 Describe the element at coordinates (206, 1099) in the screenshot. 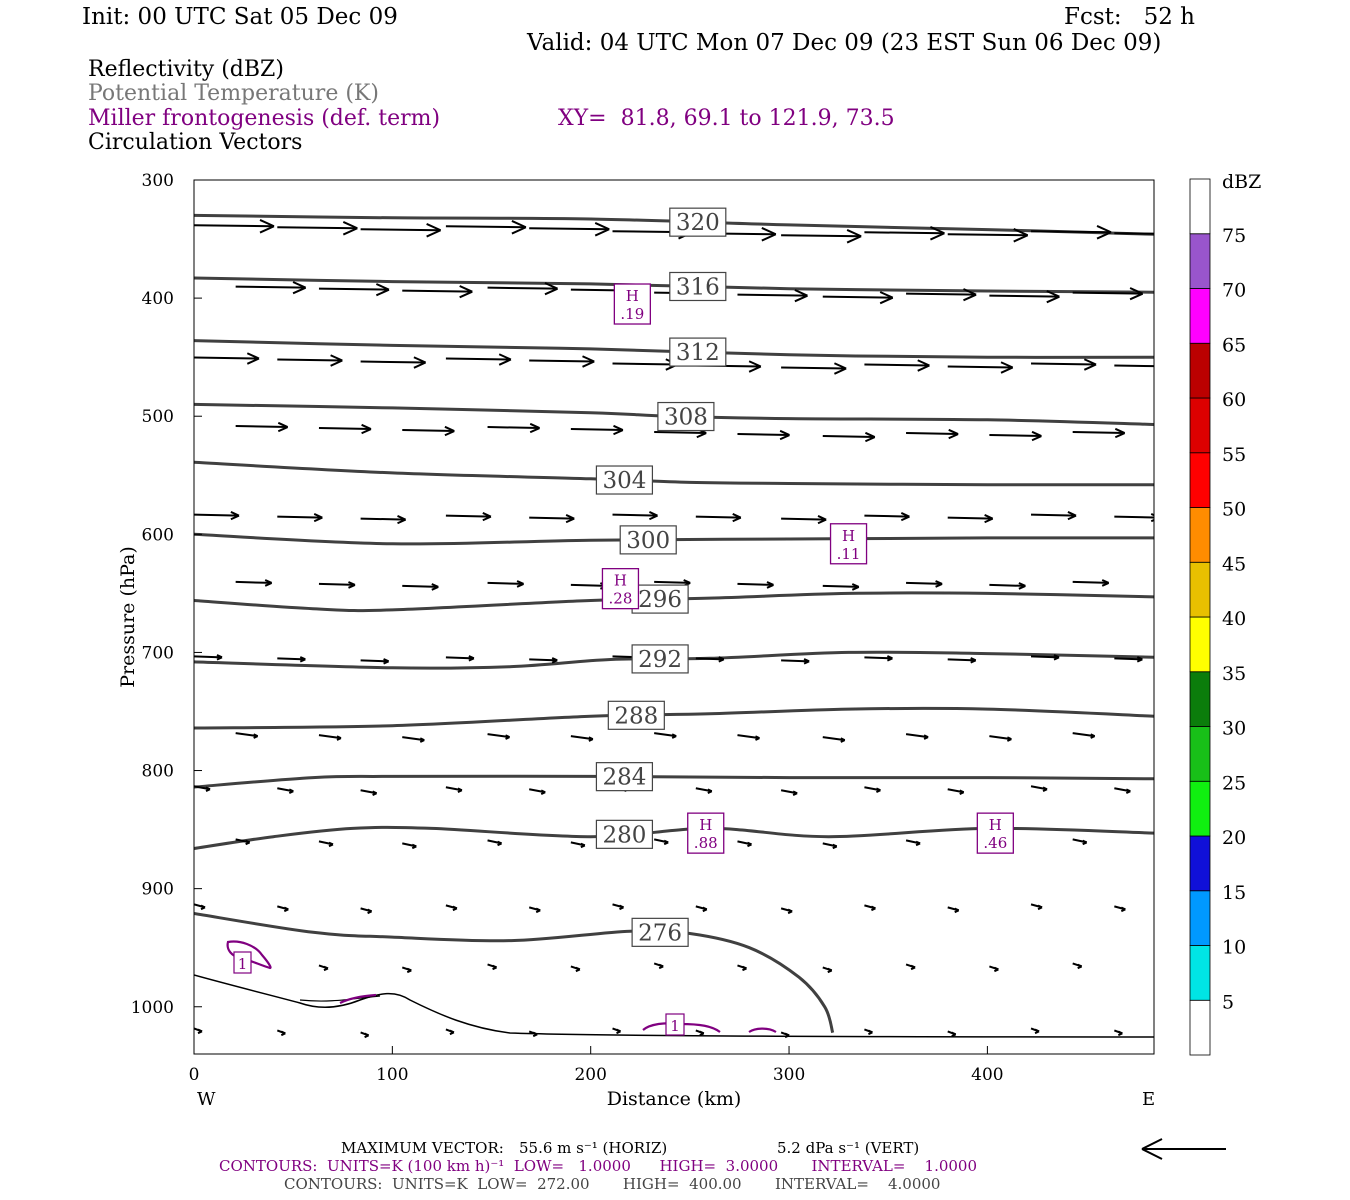

I see `x-axis-west: W` at that location.